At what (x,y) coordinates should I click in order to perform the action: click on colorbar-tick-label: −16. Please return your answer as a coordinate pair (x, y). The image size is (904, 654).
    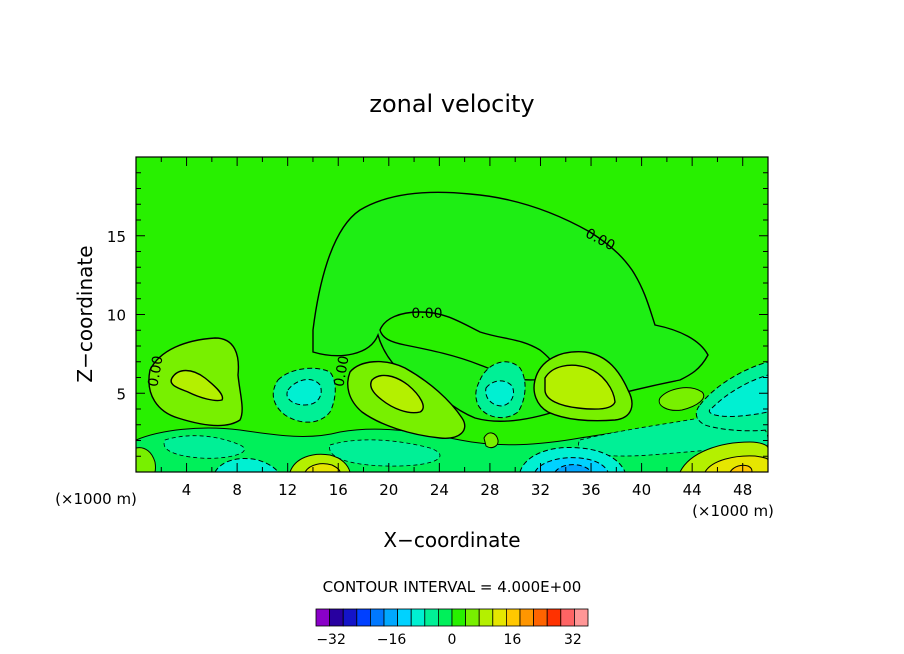
    Looking at the image, I should click on (392, 640).